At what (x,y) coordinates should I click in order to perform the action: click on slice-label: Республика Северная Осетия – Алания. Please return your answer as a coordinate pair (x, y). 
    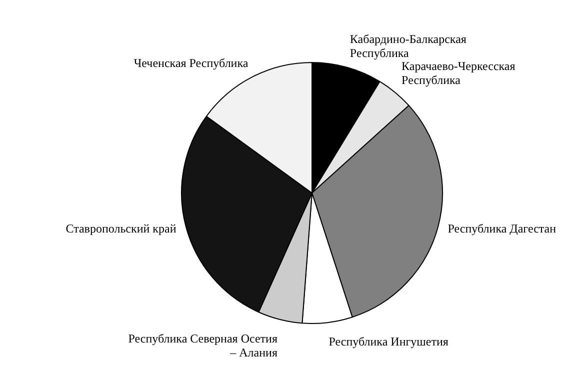
    Looking at the image, I should click on (203, 345).